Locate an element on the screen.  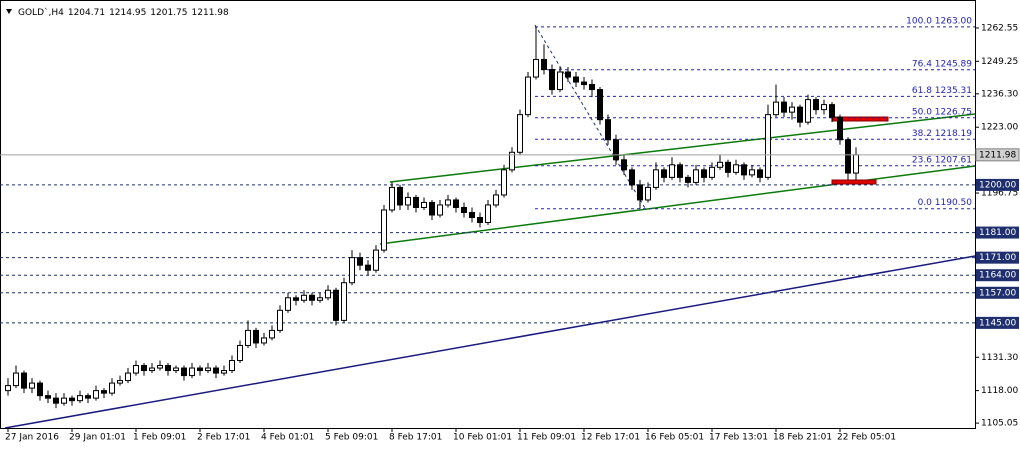
fib-label: 61.8 1235.31 is located at coordinates (942, 91).